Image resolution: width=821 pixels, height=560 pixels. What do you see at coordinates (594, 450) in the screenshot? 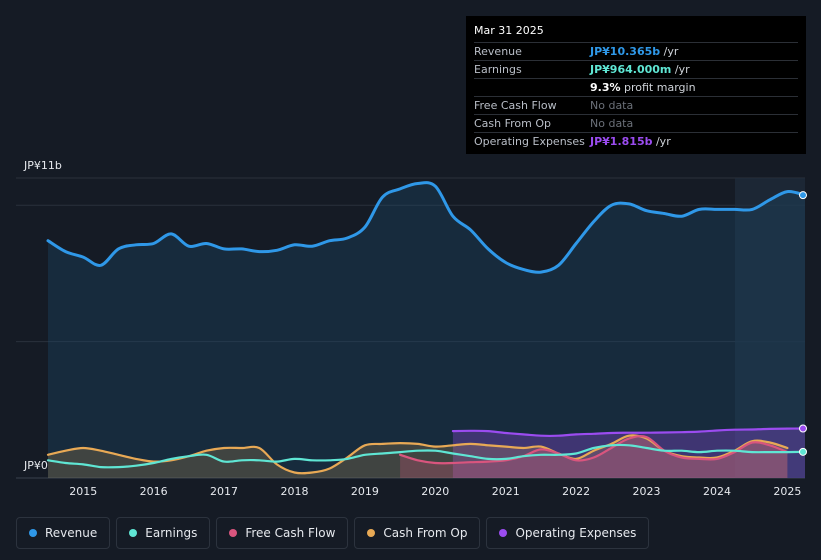
I see `free-cash-flow-line` at bounding box center [594, 450].